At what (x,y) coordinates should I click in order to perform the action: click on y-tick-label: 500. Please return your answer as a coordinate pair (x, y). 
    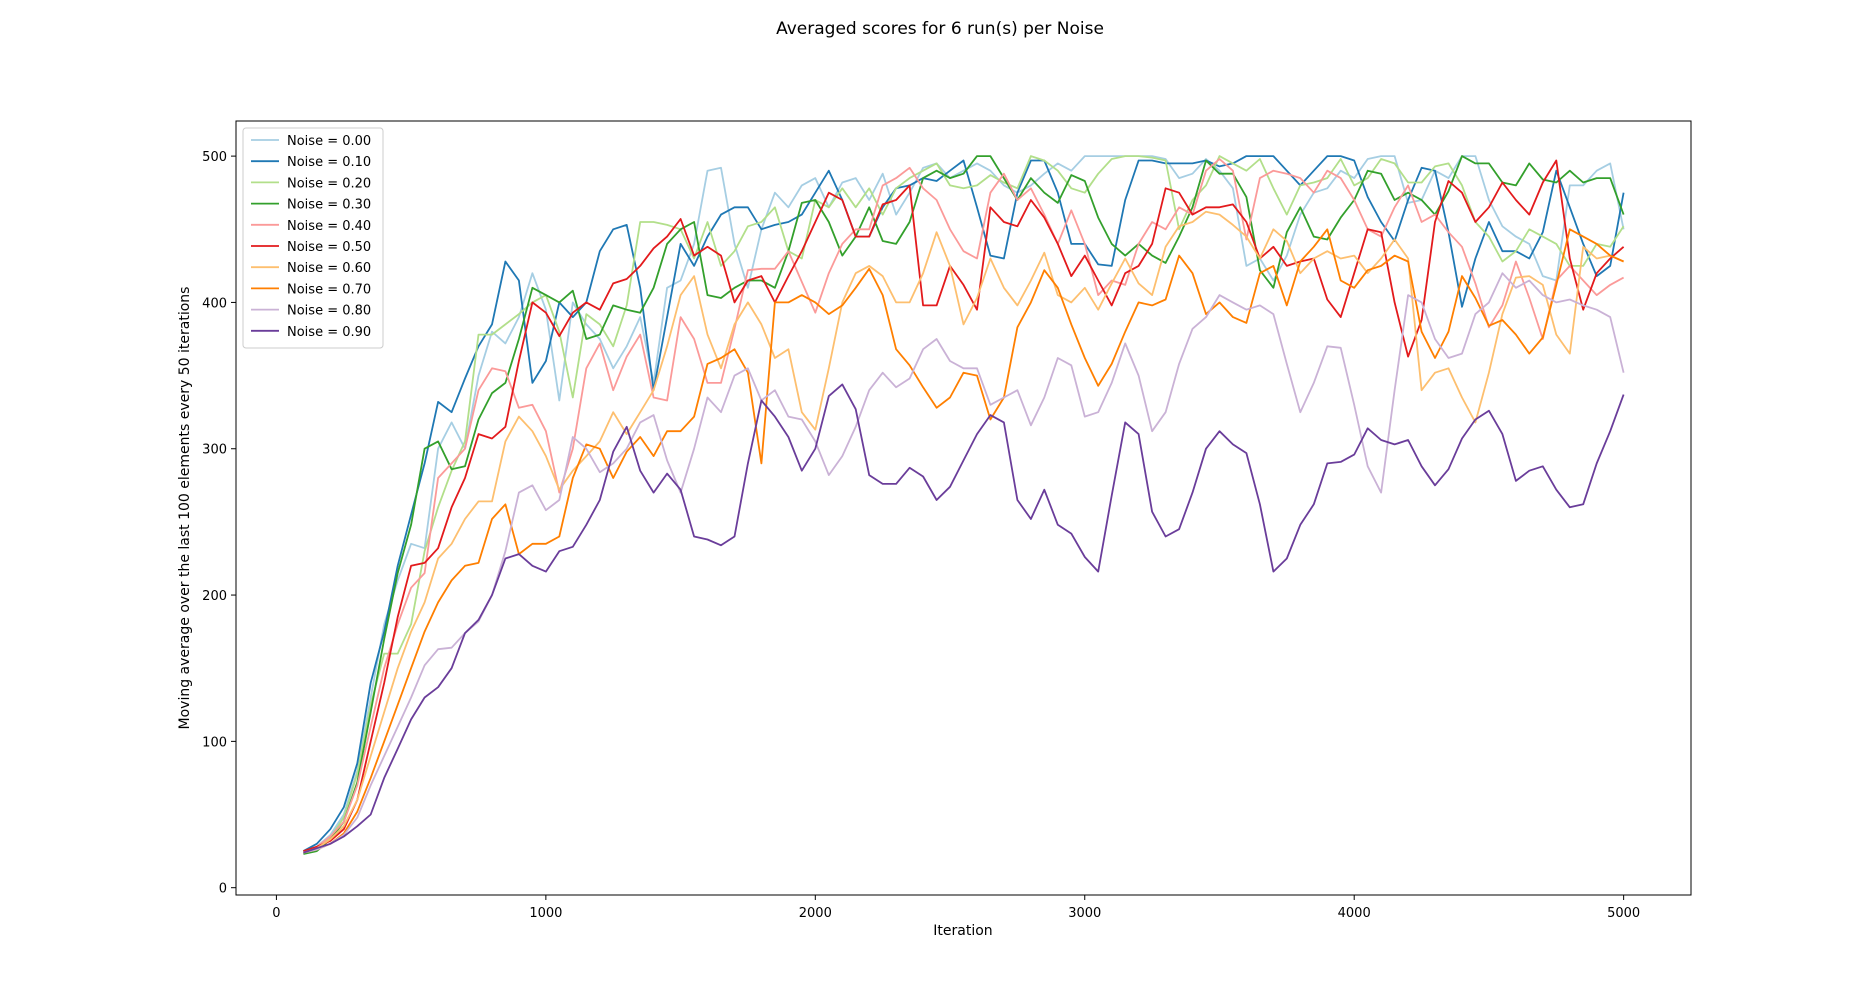
    Looking at the image, I should click on (214, 157).